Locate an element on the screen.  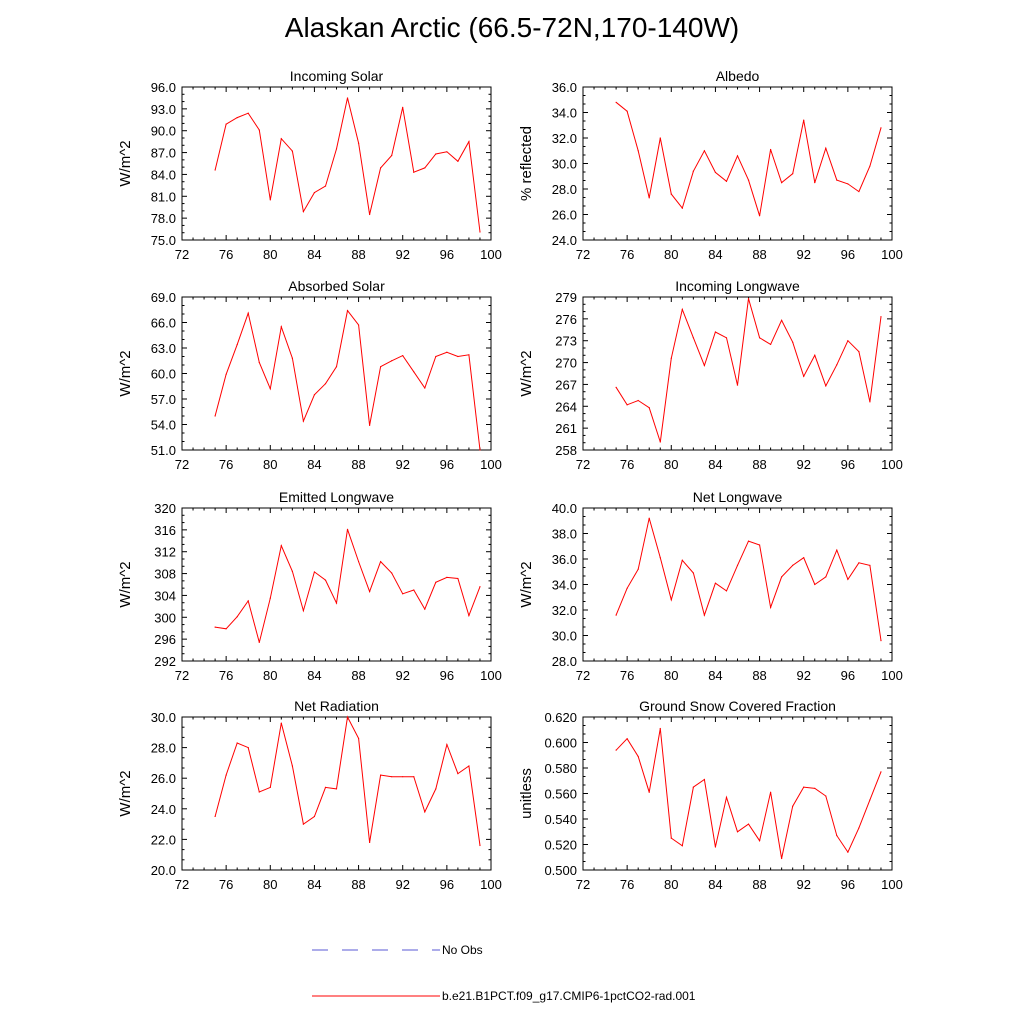
y-tick-label: 0.560 is located at coordinates (560, 794).